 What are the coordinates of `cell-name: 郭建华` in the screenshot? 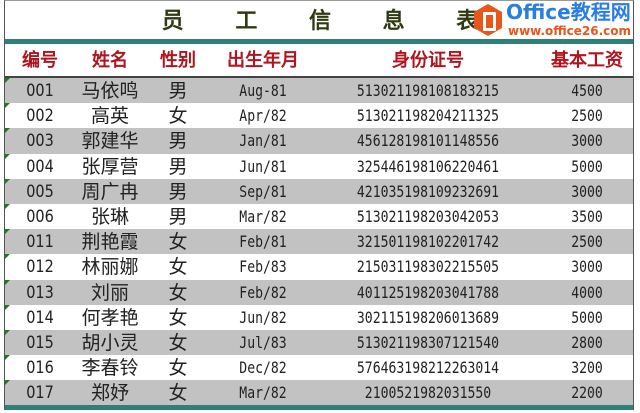 It's located at (110, 141).